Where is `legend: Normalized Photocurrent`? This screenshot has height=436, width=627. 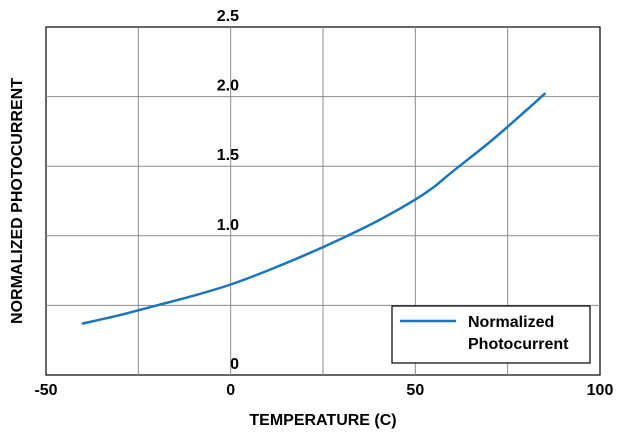
legend: Normalized Photocurrent is located at coordinates (491, 334).